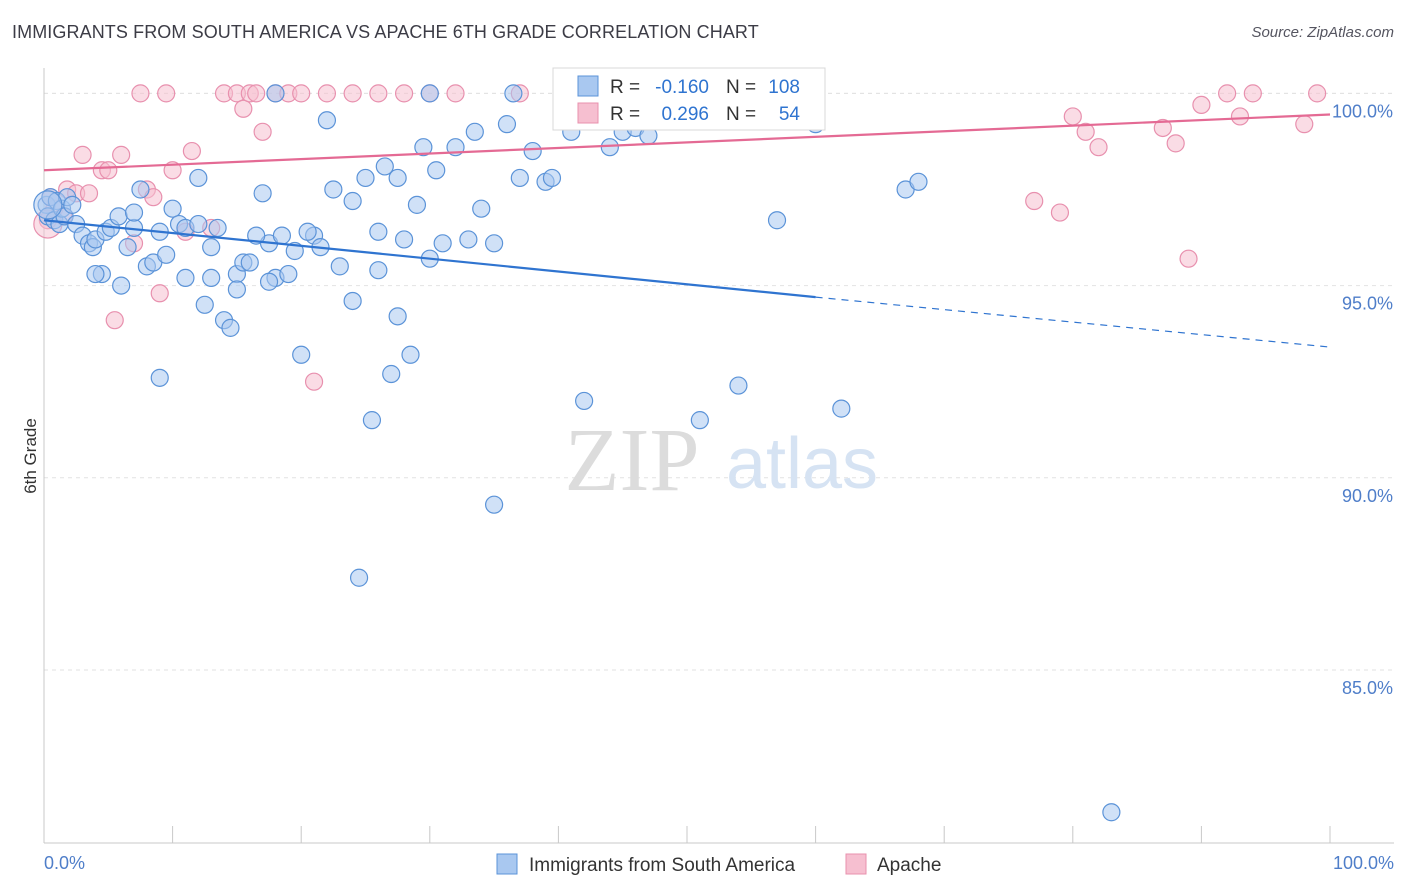  Describe the element at coordinates (741, 114) in the screenshot. I see `legend-n-label: N =` at that location.